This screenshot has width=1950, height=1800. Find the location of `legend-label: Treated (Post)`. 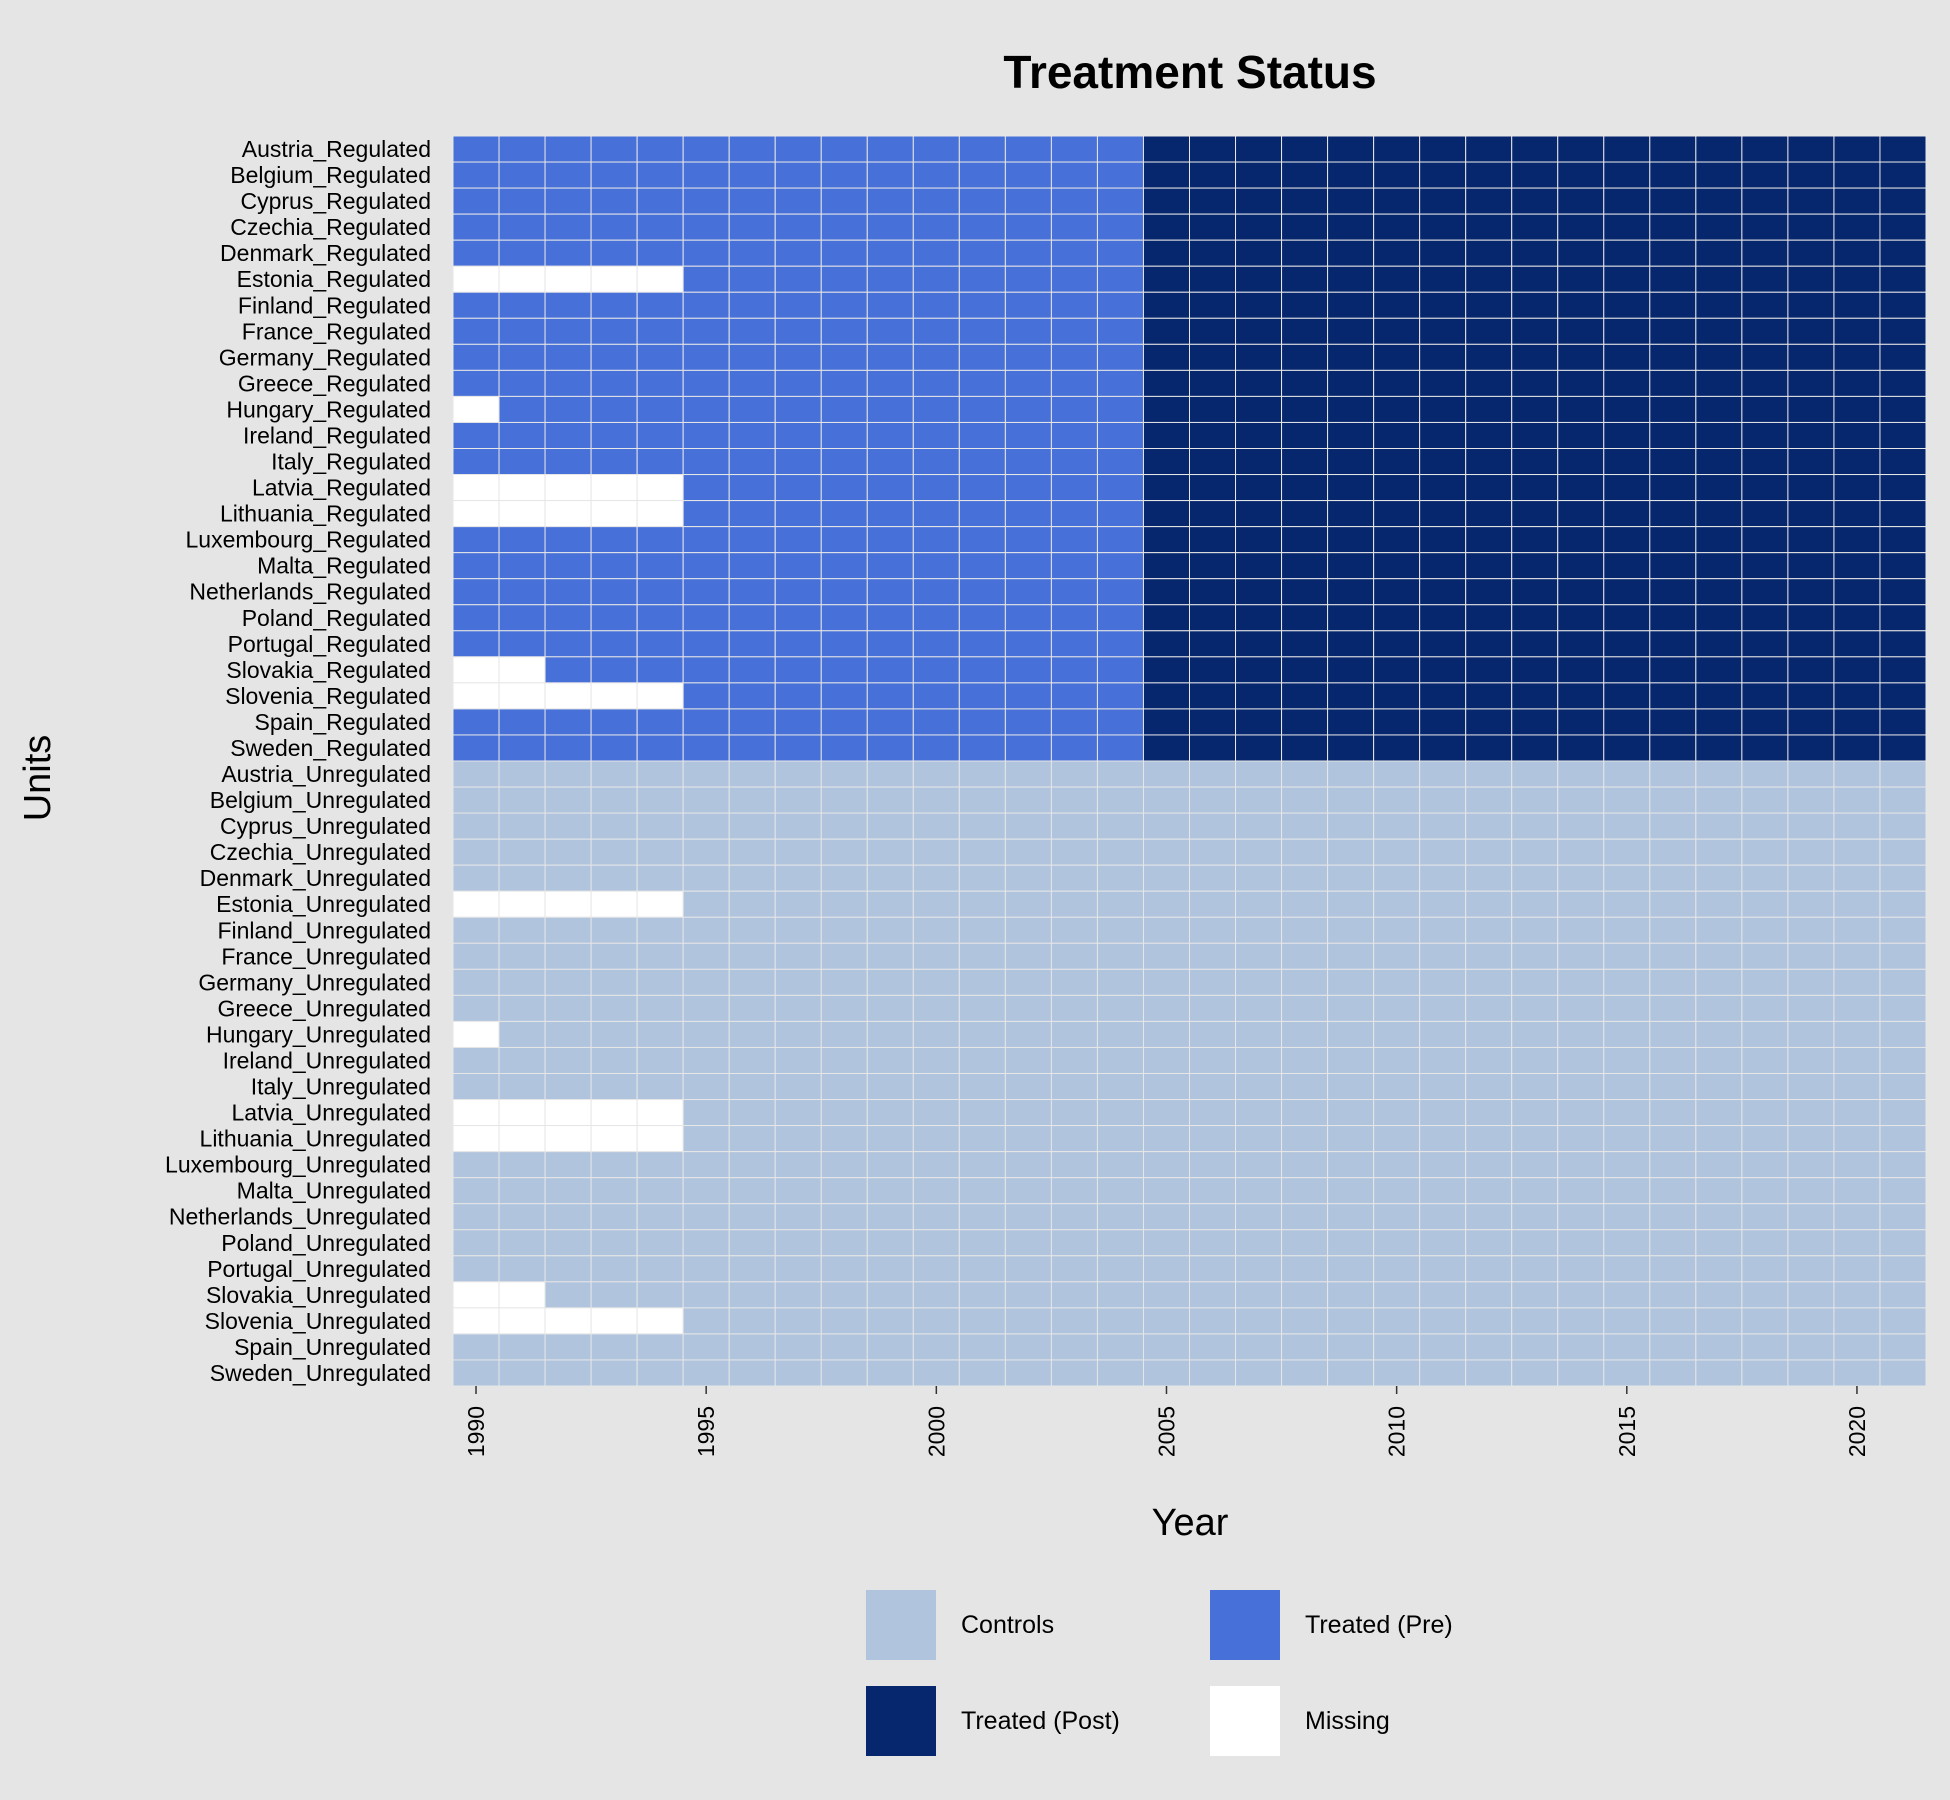

legend-label: Treated (Post) is located at coordinates (1040, 1721).